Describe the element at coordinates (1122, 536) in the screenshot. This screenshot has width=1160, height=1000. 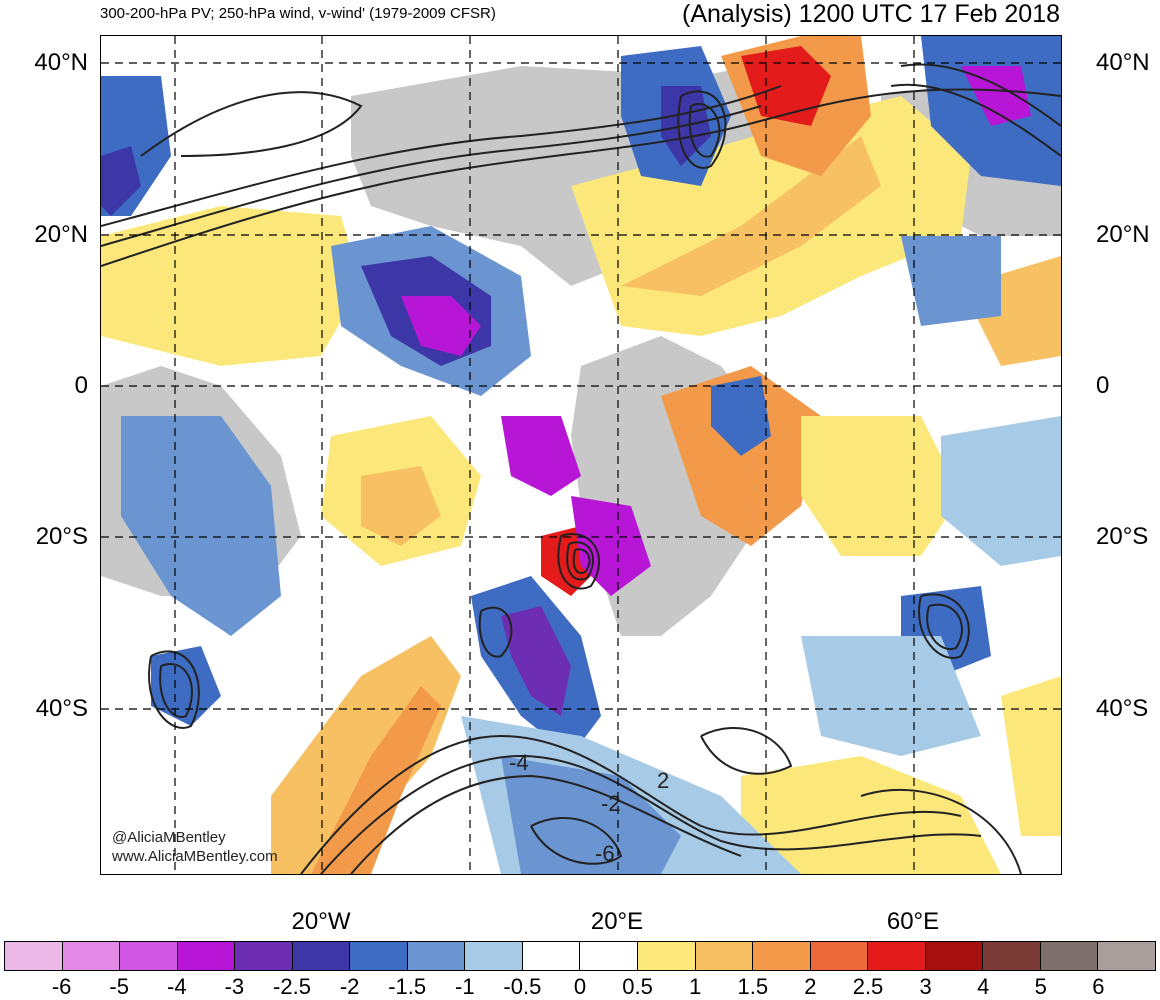
I see `lat-label-right-20s: 20°S` at that location.